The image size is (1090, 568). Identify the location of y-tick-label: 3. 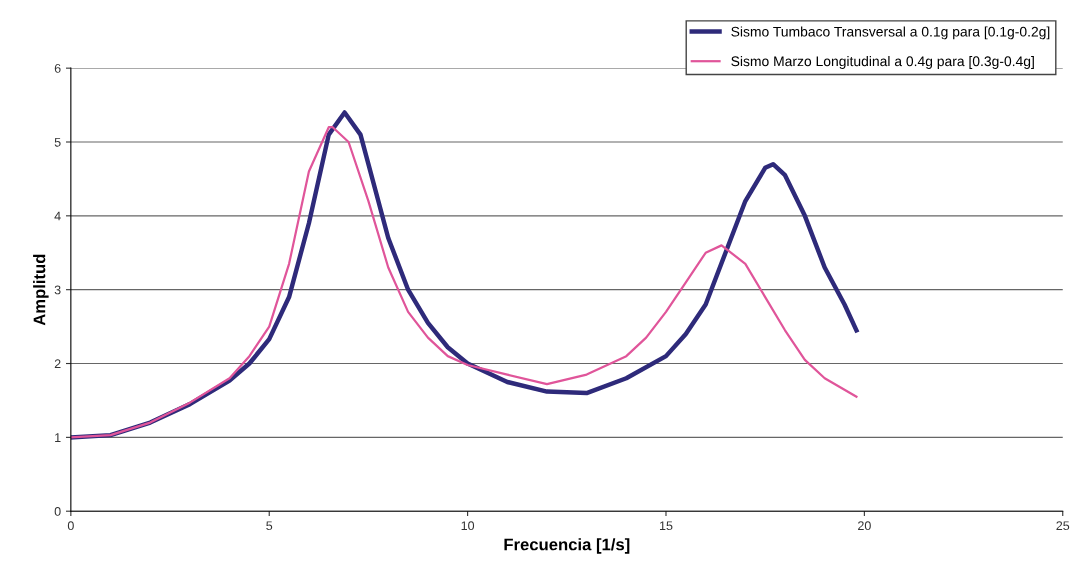
(57, 290).